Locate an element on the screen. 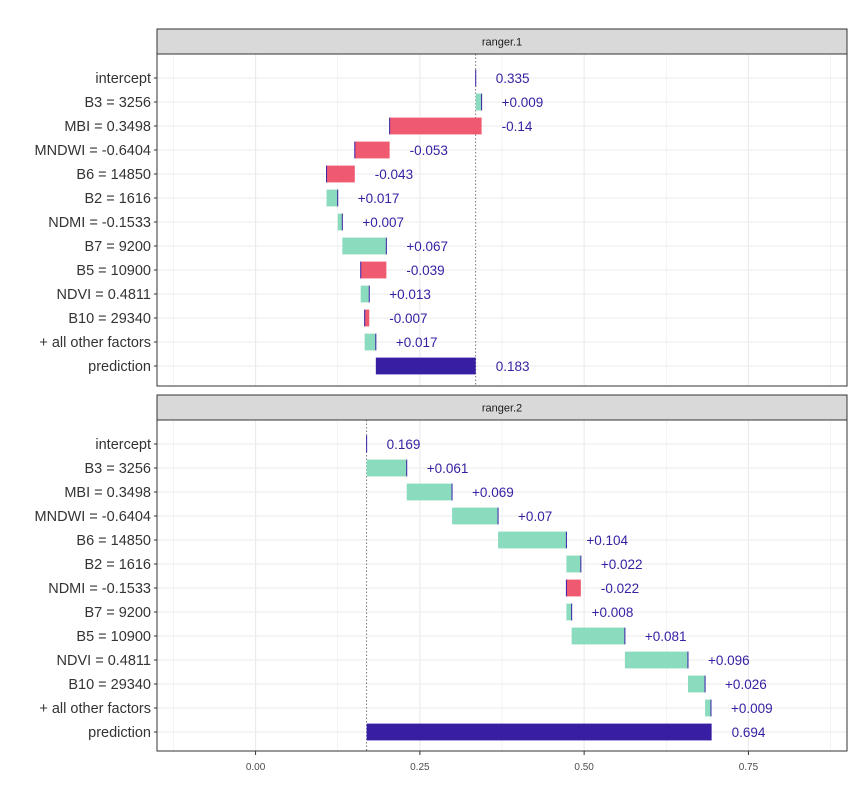  value-label: -0.053 is located at coordinates (429, 150).